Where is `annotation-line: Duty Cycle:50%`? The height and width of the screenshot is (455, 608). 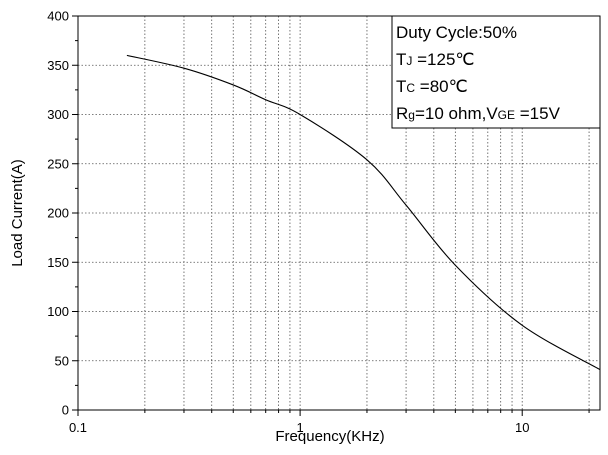
annotation-line: Duty Cycle:50% is located at coordinates (456, 32).